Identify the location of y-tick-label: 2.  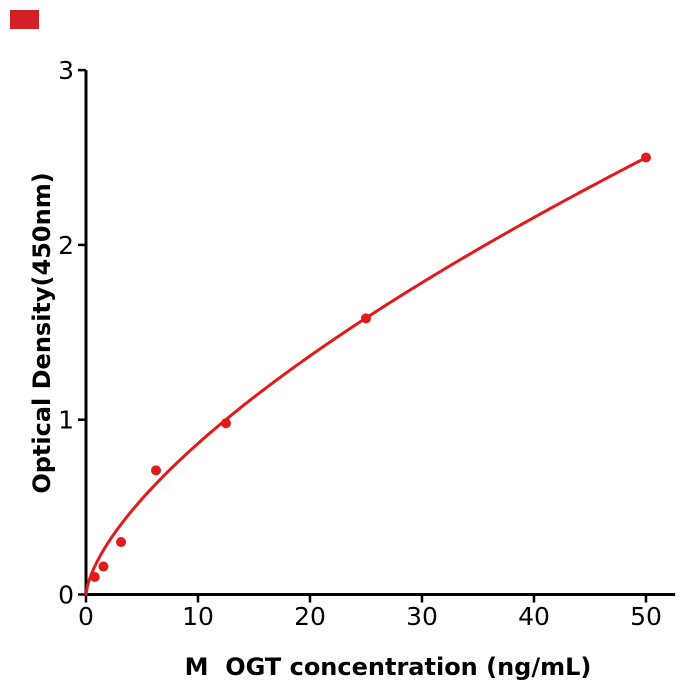
(66, 245).